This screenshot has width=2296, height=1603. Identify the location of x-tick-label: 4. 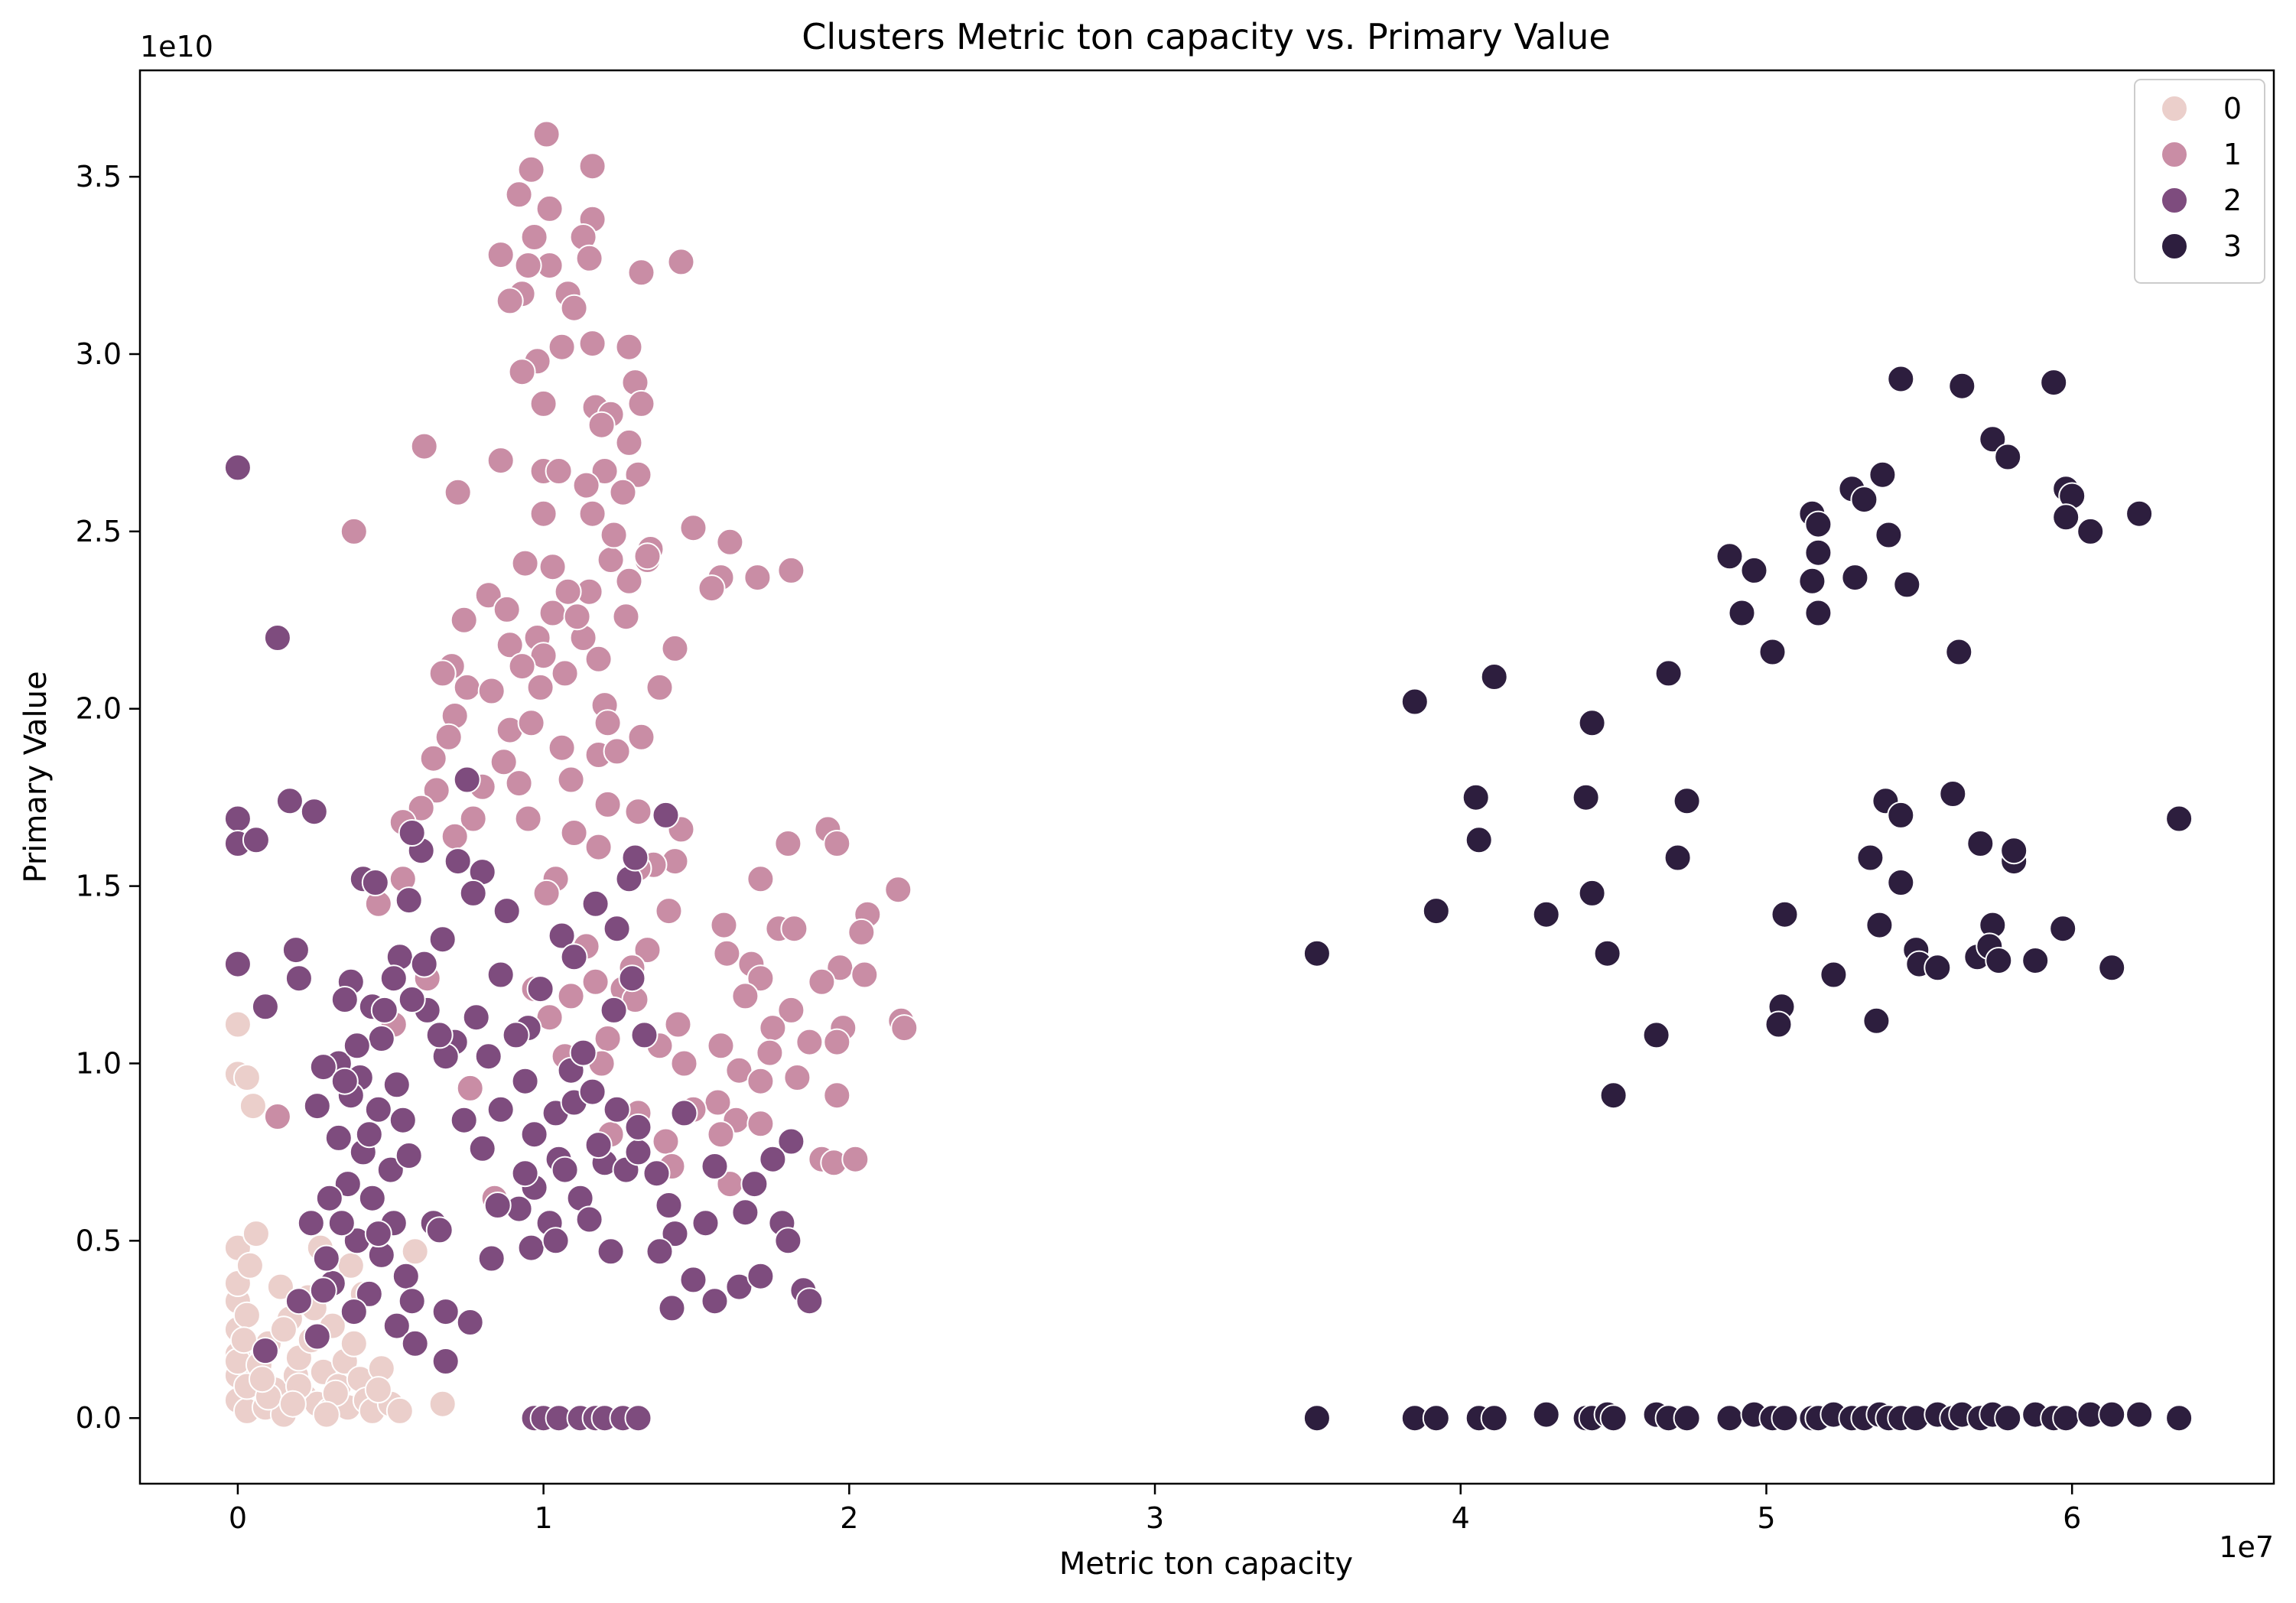
(1461, 1518).